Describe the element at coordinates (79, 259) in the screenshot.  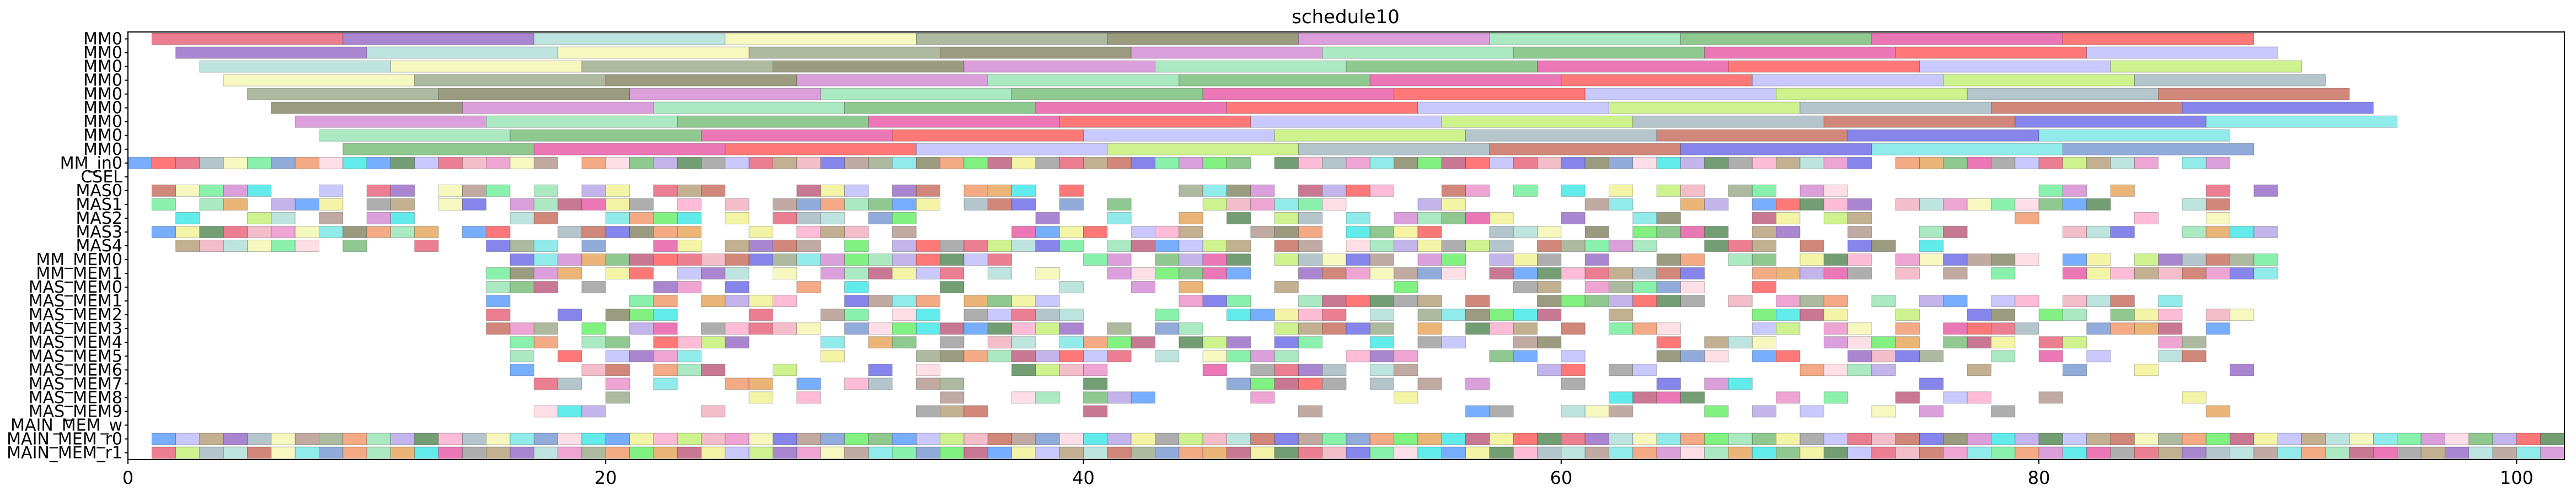
I see `row-label: MM_MEM0` at that location.